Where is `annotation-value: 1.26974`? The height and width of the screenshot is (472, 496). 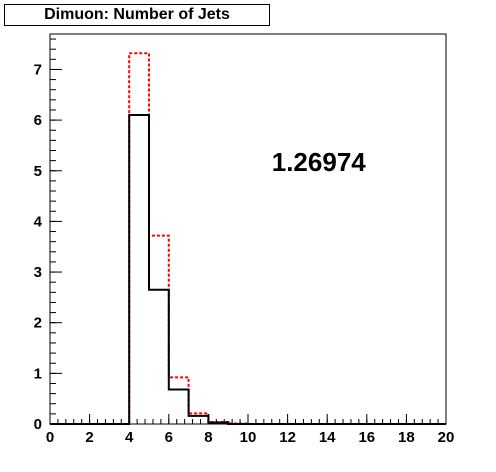
annotation-value: 1.26974 is located at coordinates (319, 162).